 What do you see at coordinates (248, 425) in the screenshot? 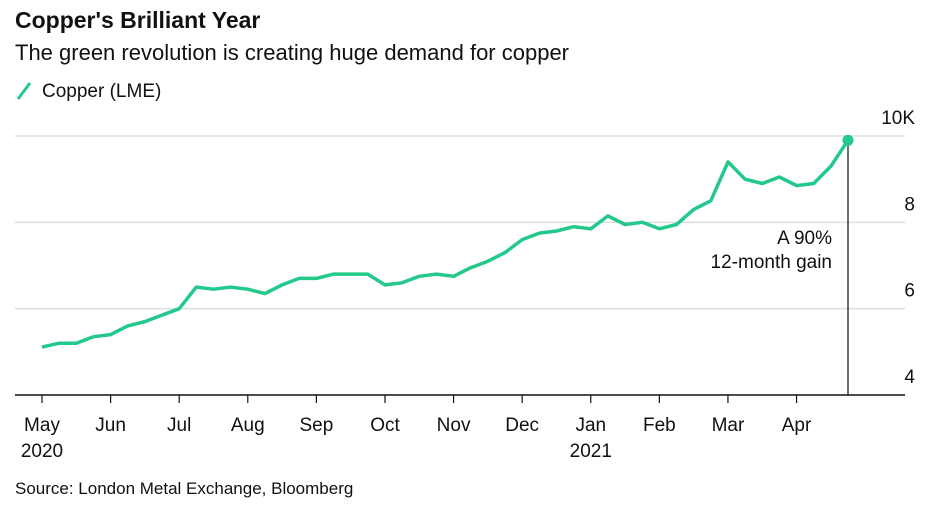
I see `x-tick-label: Aug` at bounding box center [248, 425].